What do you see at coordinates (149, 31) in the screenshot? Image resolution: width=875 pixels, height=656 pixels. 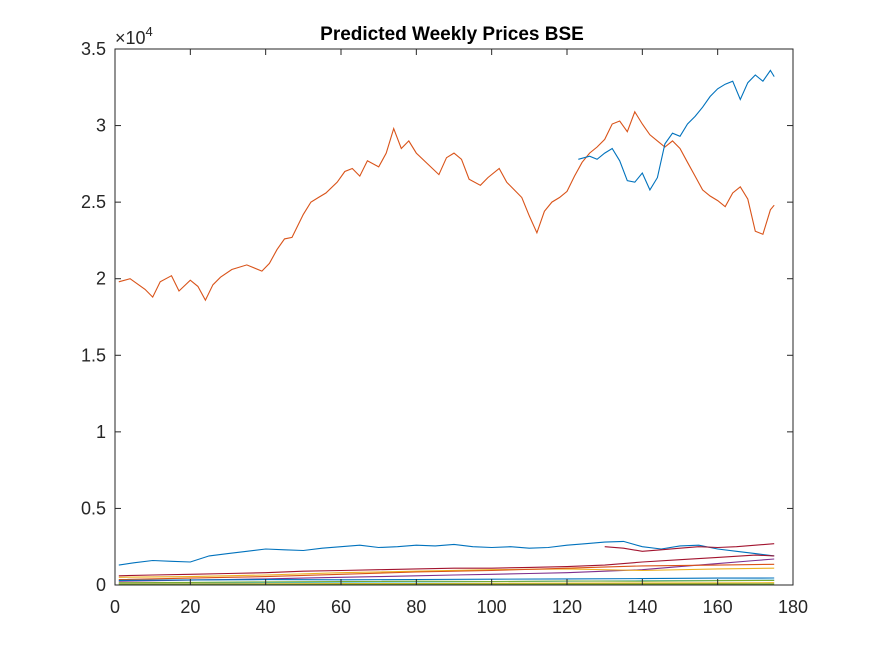 I see `exponent-power: 4` at bounding box center [149, 31].